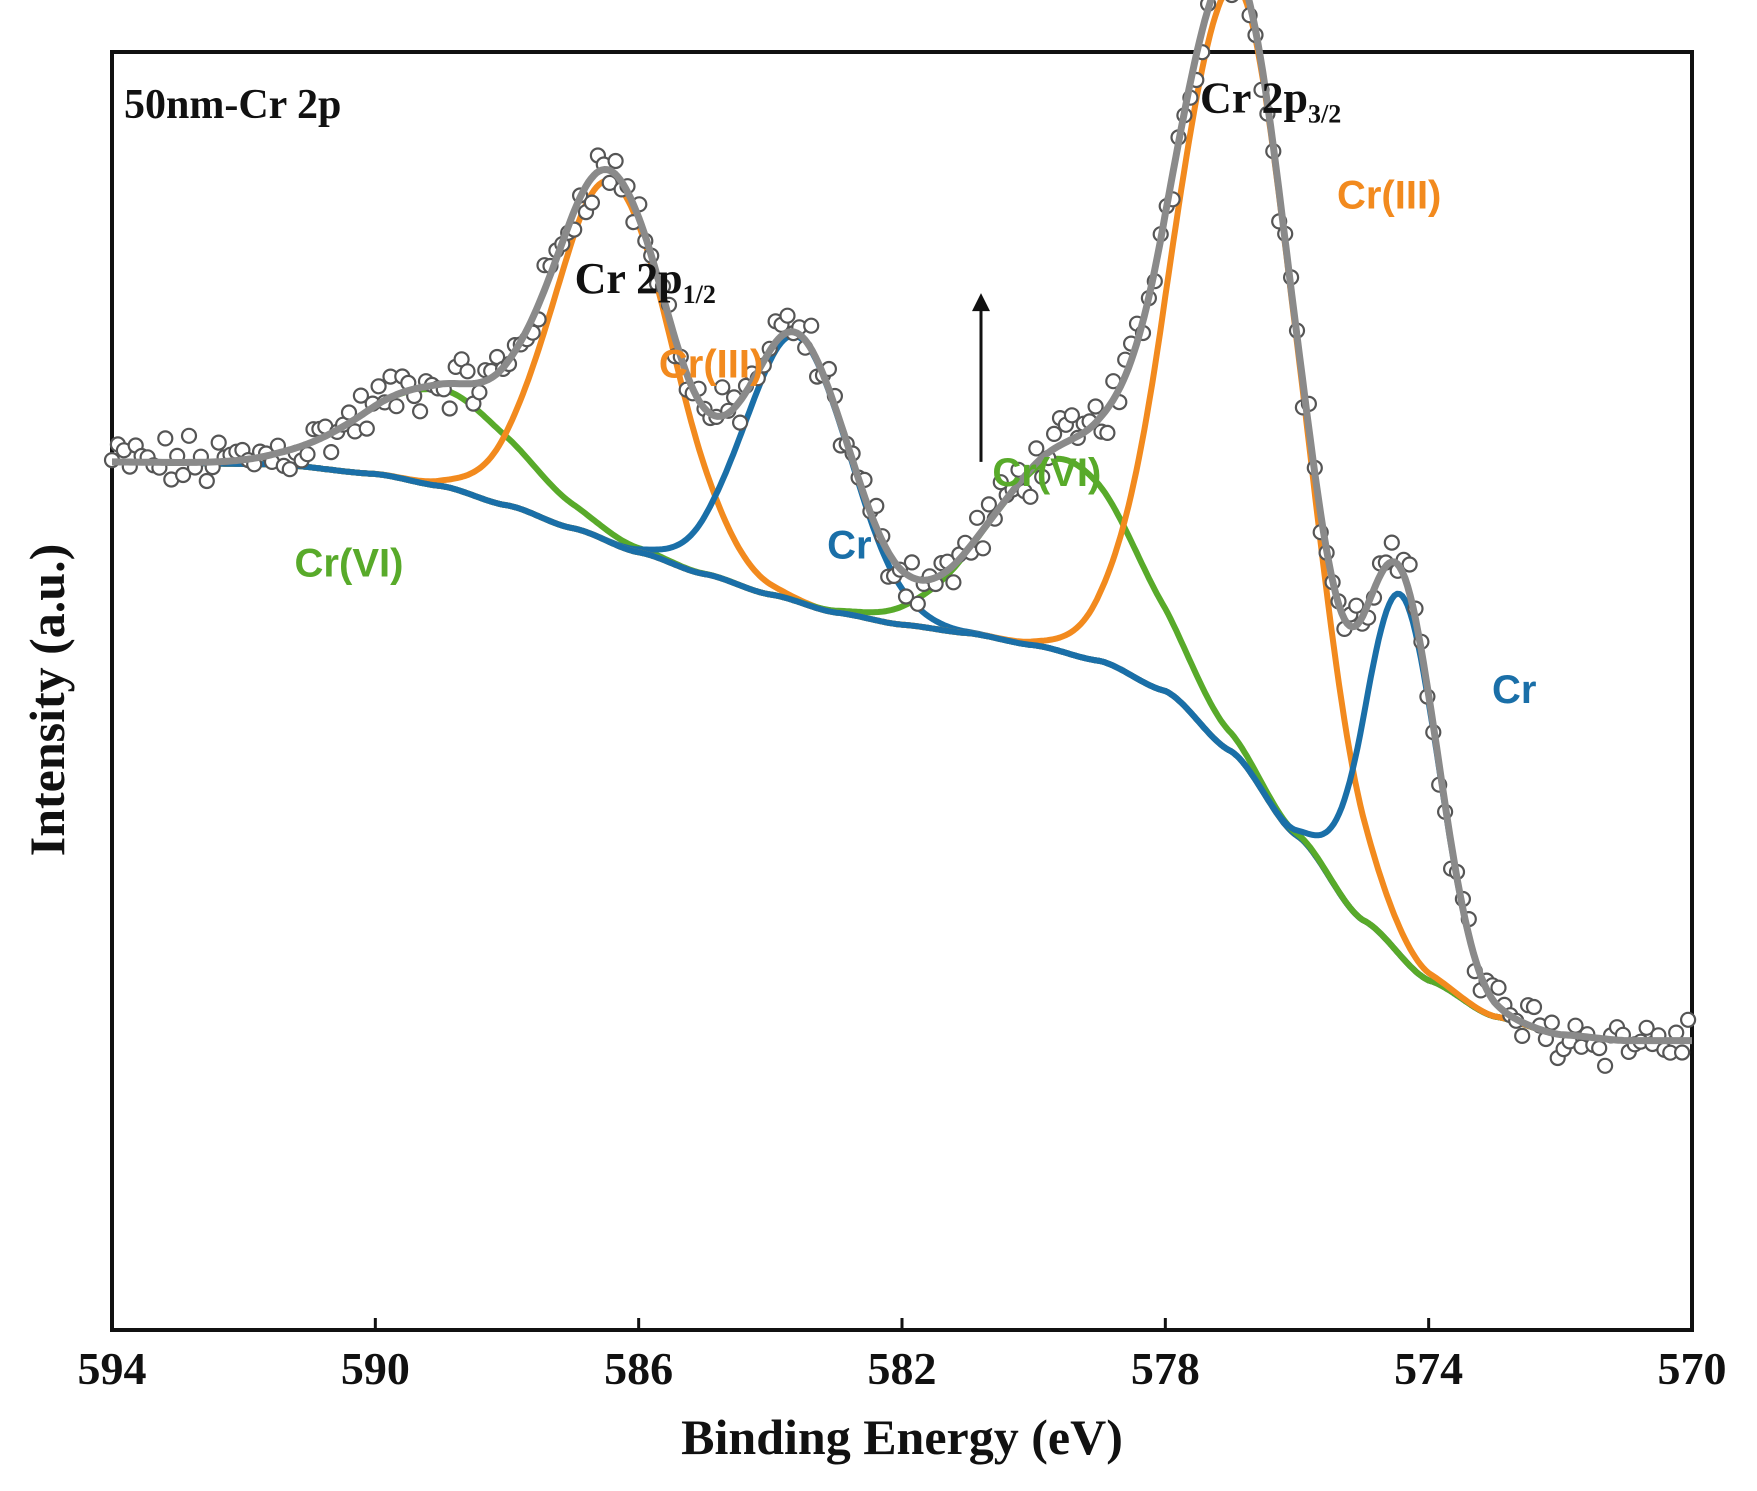  I want to click on x-axis-ticks: 594 590 586 582 578 574 570, so click(902, 1356).